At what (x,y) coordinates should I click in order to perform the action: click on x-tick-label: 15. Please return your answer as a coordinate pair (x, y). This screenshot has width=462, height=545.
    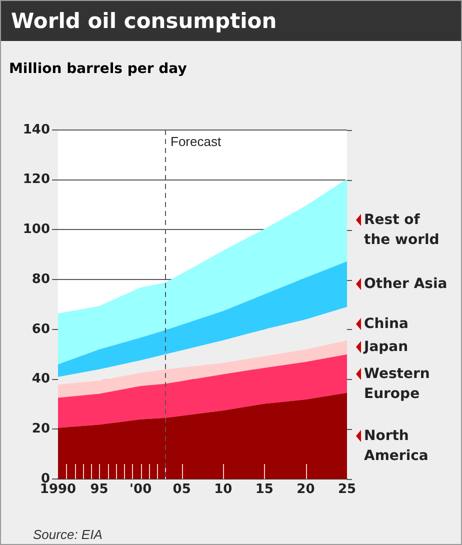
    Looking at the image, I should click on (264, 490).